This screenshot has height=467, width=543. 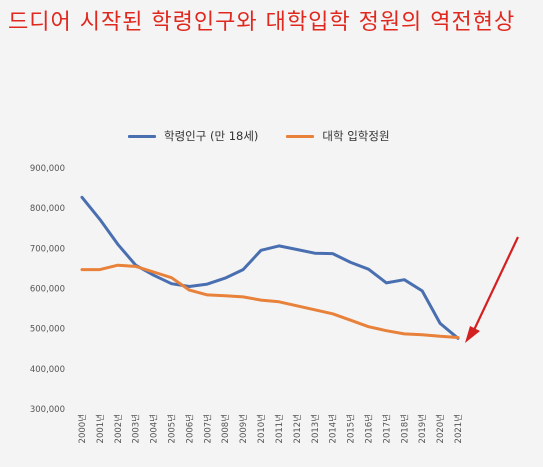 What do you see at coordinates (351, 428) in the screenshot?
I see `x-tick-label: 2015년` at bounding box center [351, 428].